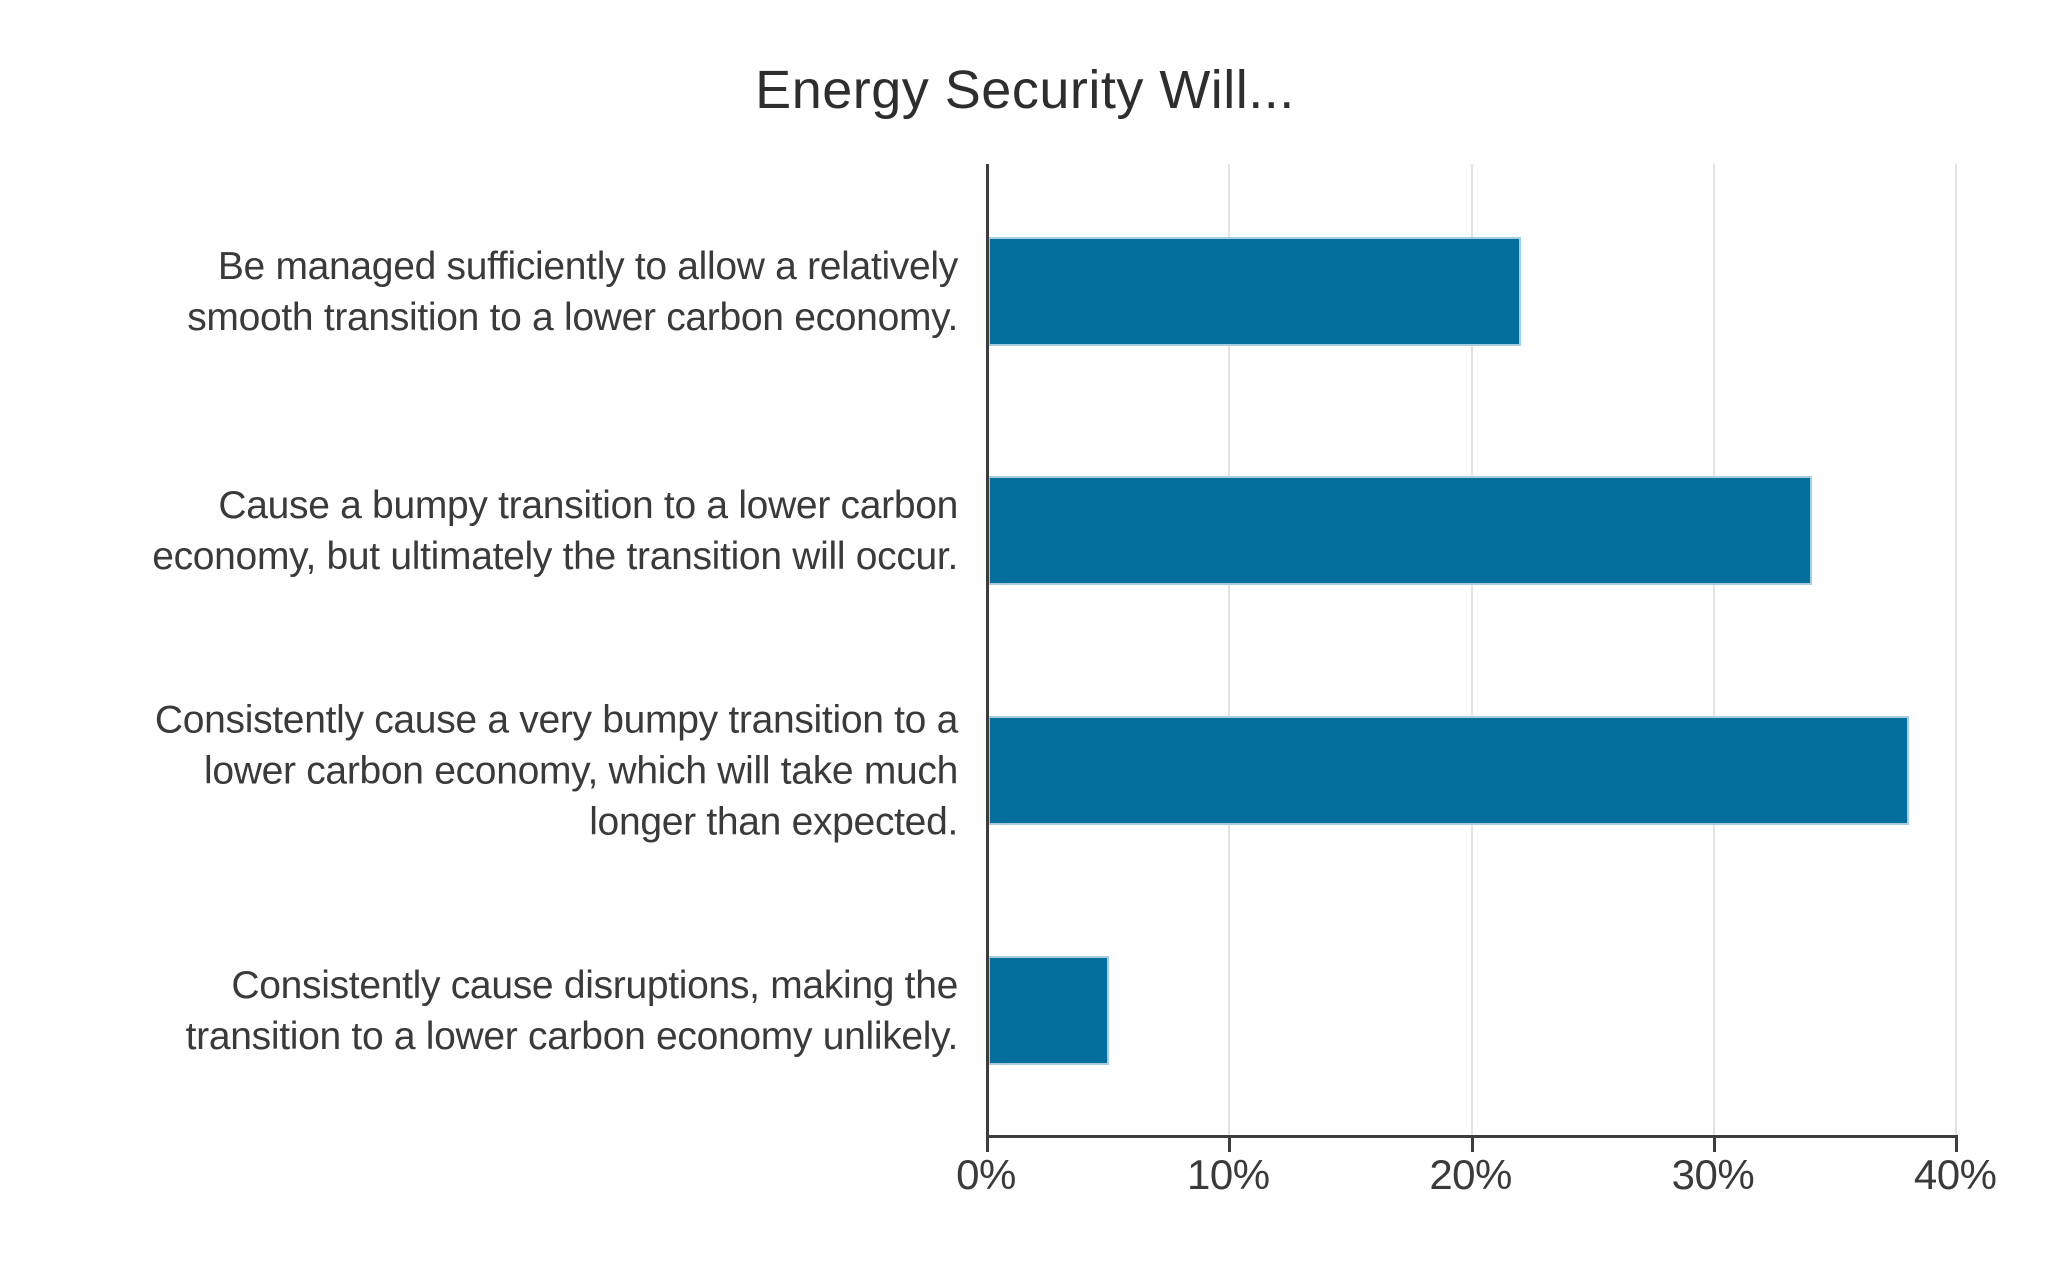 This screenshot has height=1265, width=2050. What do you see at coordinates (1470, 1174) in the screenshot?
I see `x-axis-tick-label: 20%` at bounding box center [1470, 1174].